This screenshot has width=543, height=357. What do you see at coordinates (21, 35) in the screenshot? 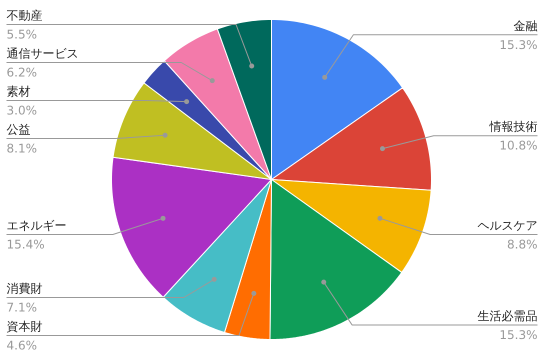
I see `data-label: 5.5%` at bounding box center [21, 35].